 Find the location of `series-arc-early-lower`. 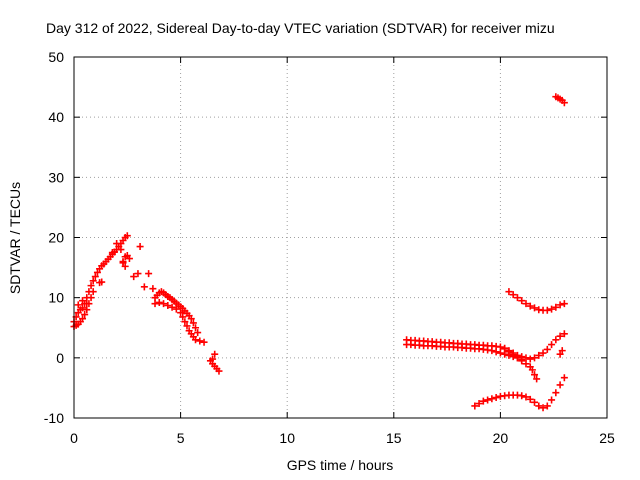

series-arc-early-lower is located at coordinates (83, 309).